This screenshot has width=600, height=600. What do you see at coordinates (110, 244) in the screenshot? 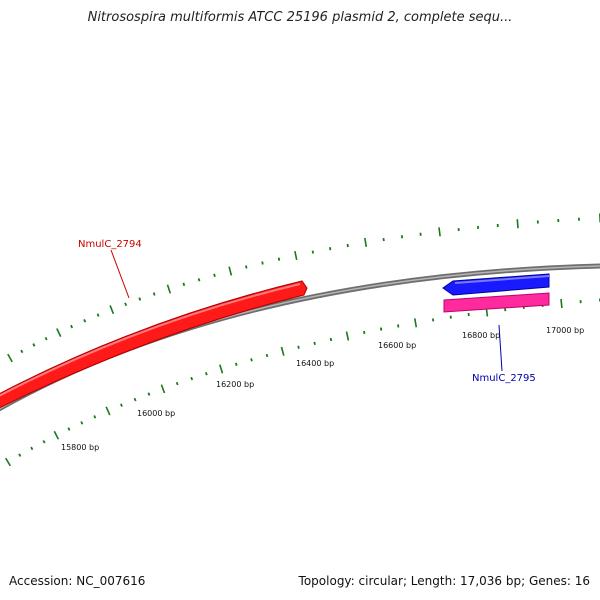
I see `gene-label-nmulc-2794: NmulC_2794` at bounding box center [110, 244].